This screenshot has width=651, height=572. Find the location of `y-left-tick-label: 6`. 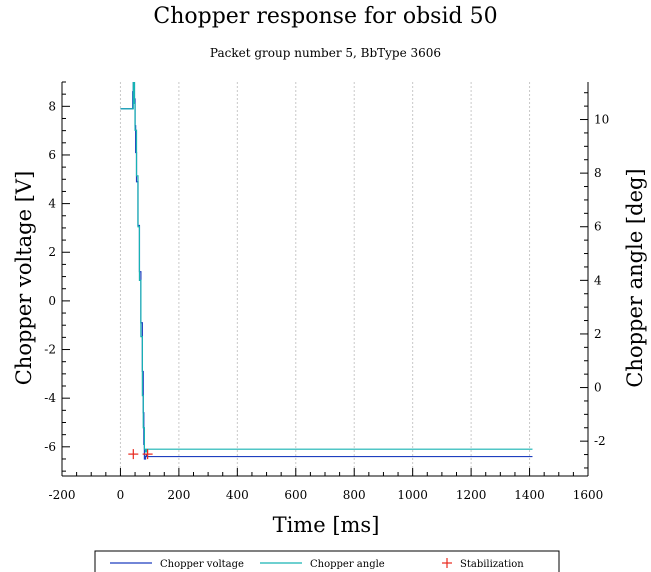

y-left-tick-label: 6 is located at coordinates (52, 155).